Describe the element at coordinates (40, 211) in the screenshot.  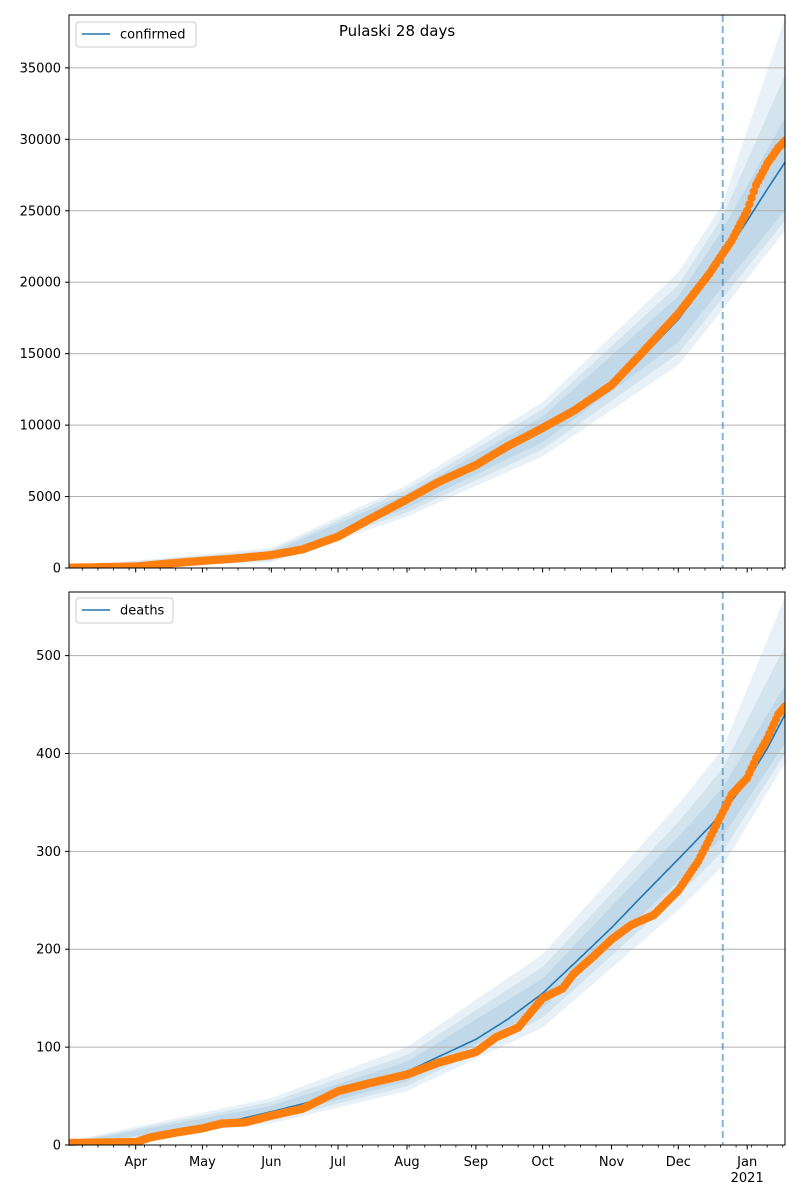
I see `y-tick-label: 25000` at that location.